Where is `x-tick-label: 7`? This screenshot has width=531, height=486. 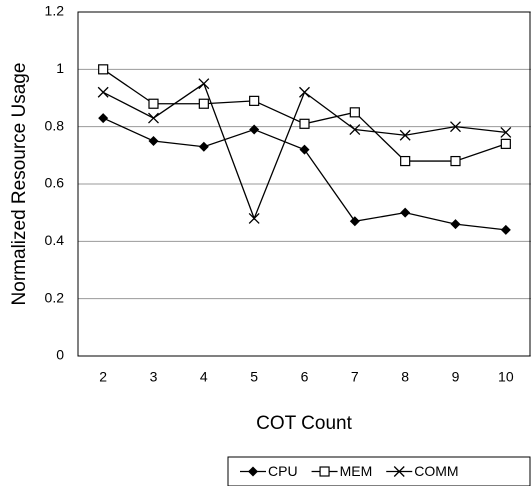
x-tick-label: 7 is located at coordinates (355, 377).